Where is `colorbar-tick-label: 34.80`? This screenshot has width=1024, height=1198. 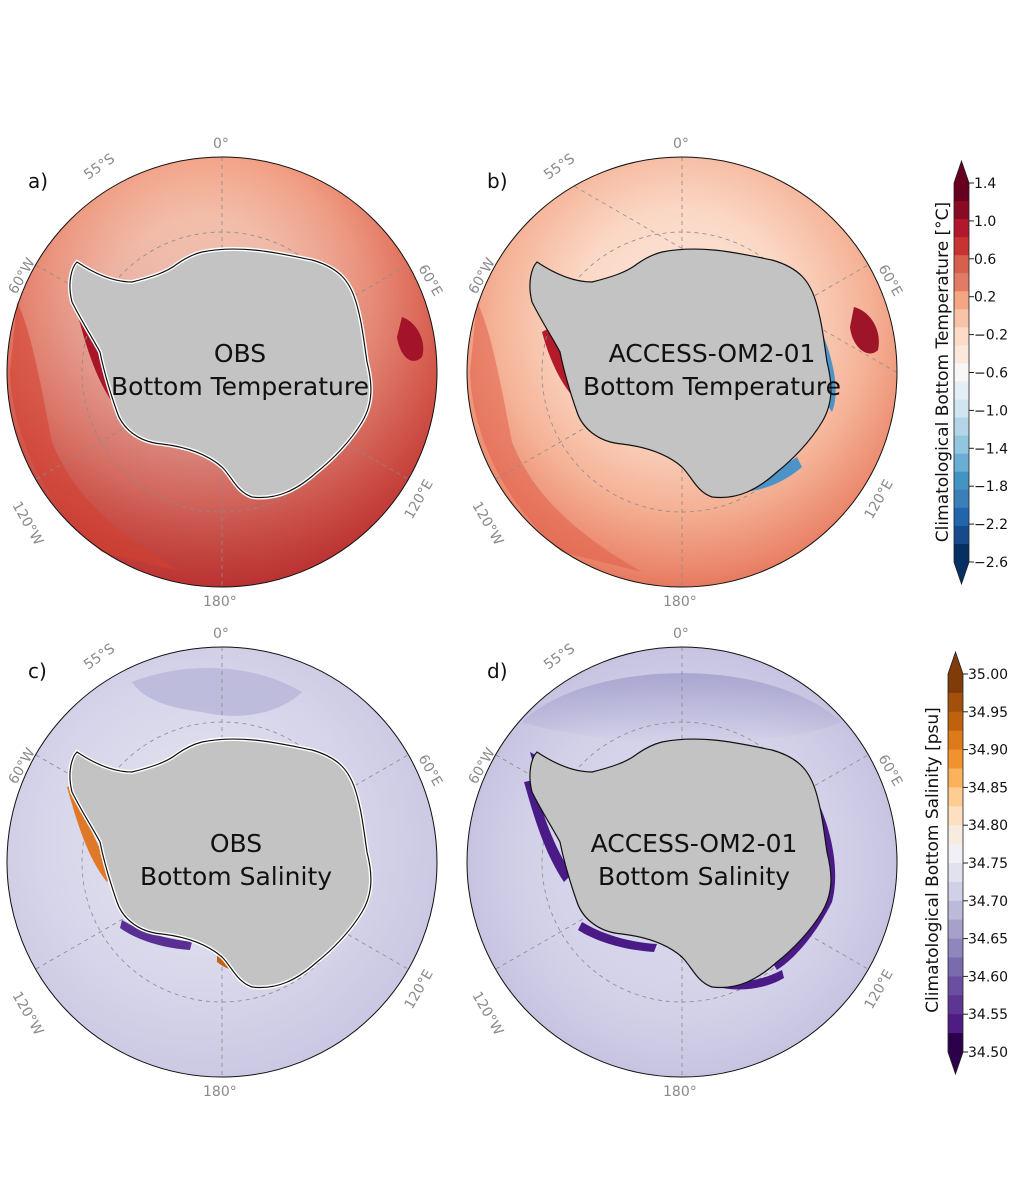 colorbar-tick-label: 34.80 is located at coordinates (988, 826).